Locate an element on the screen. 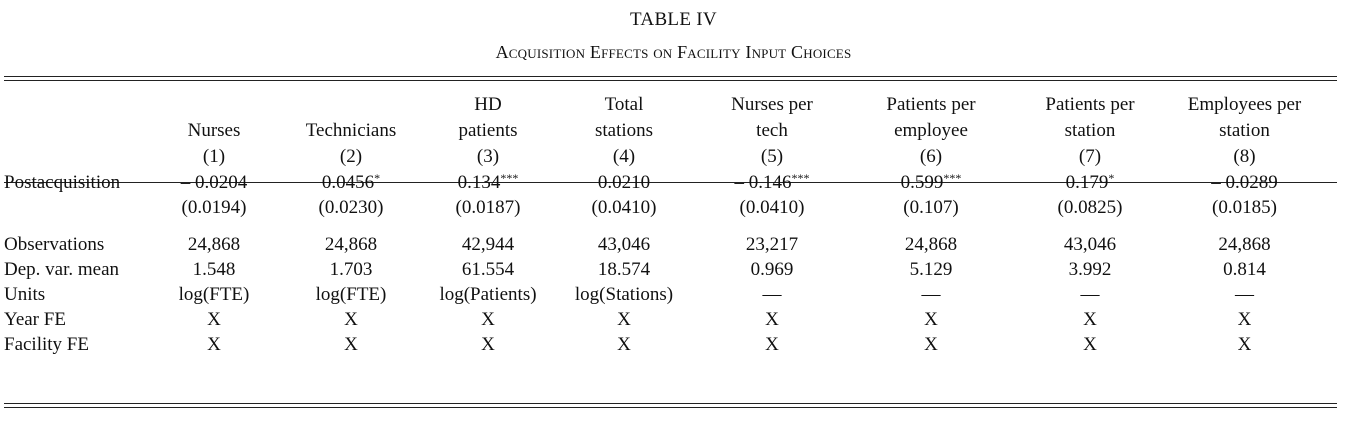  column-header-line: Patients per is located at coordinates (1090, 104).